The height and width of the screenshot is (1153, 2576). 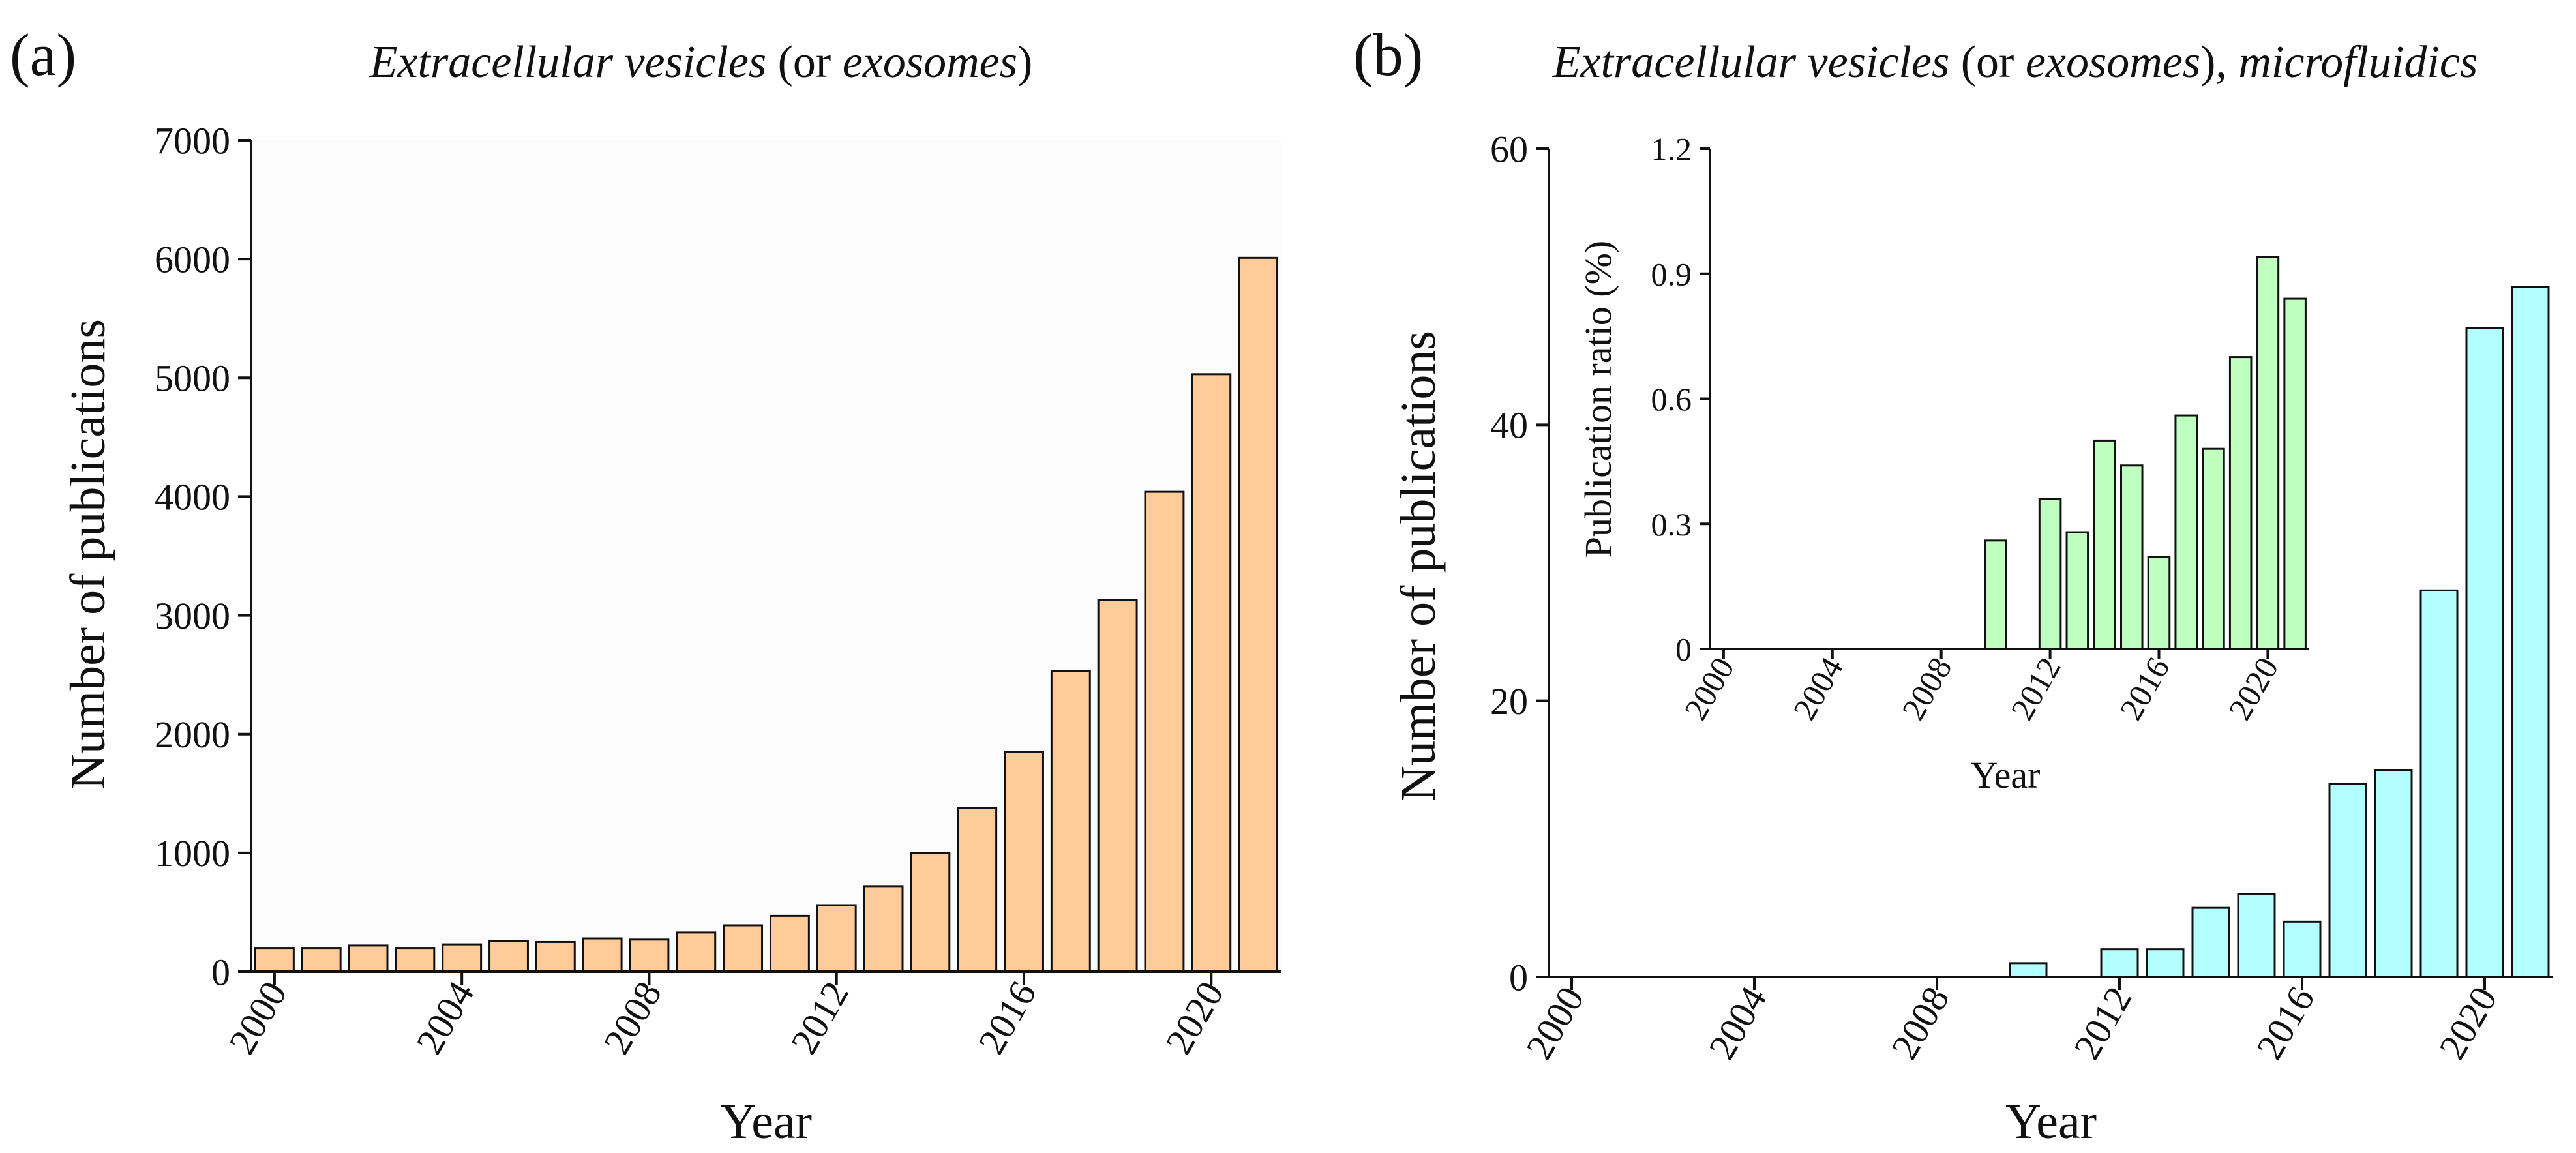 What do you see at coordinates (1671, 524) in the screenshot?
I see `i-y-tick-label: 0.3` at bounding box center [1671, 524].